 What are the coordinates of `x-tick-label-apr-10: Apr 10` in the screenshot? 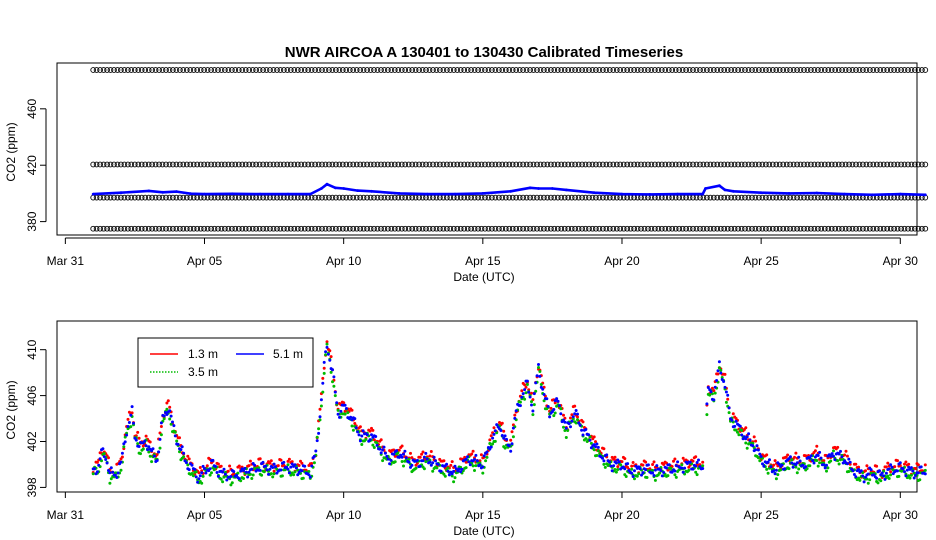 It's located at (344, 261).